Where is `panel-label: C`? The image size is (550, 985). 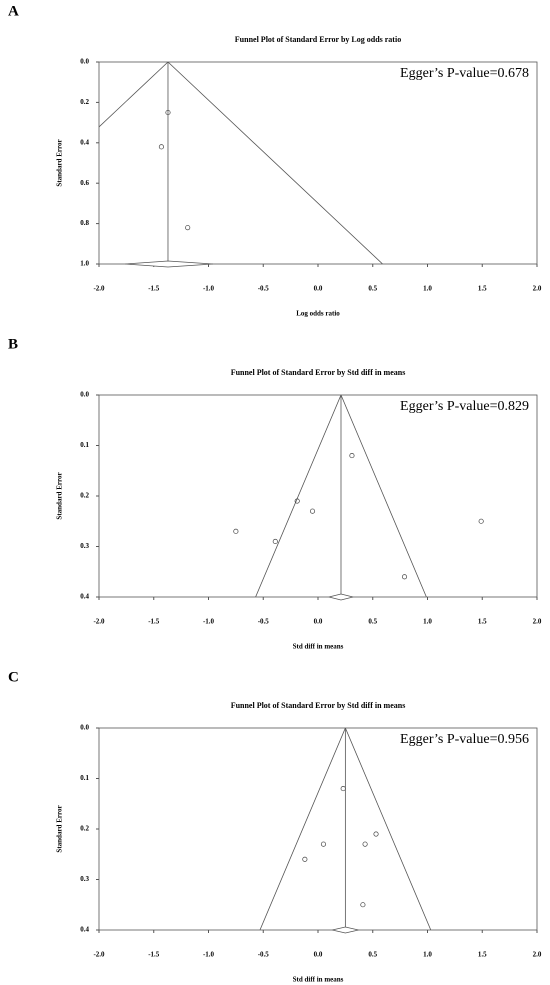 panel-label: C is located at coordinates (13, 677).